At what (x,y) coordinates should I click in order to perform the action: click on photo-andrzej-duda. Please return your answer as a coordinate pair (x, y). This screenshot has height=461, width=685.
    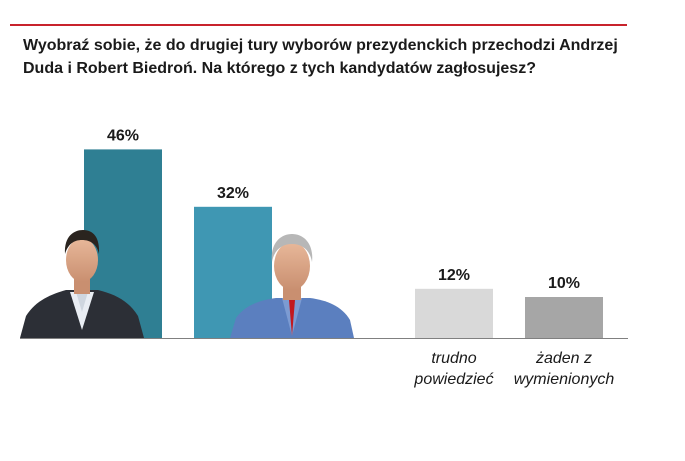
    Looking at the image, I should click on (82, 284).